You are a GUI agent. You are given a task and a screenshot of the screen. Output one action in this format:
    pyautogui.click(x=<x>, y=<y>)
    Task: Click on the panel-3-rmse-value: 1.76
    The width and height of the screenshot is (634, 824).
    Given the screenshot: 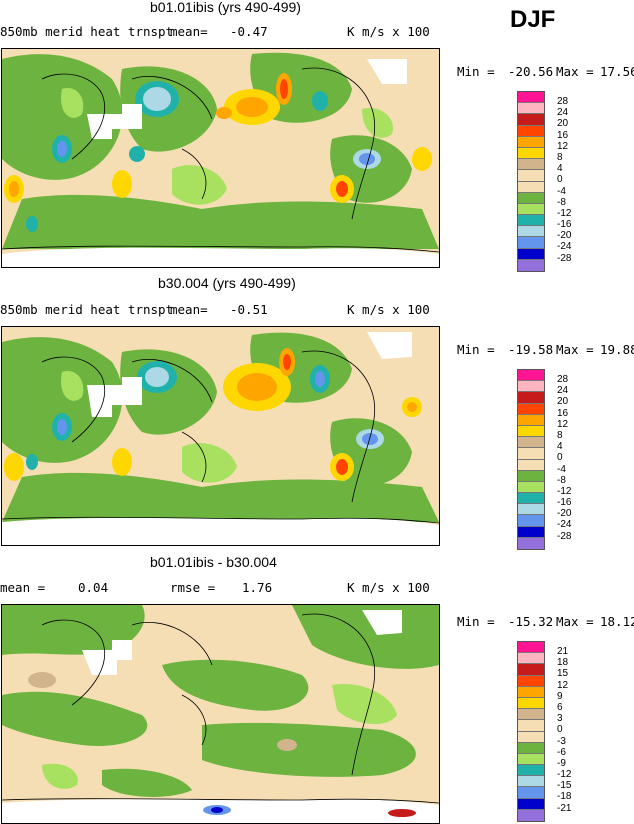 What is the action you would take?
    pyautogui.click(x=257, y=587)
    